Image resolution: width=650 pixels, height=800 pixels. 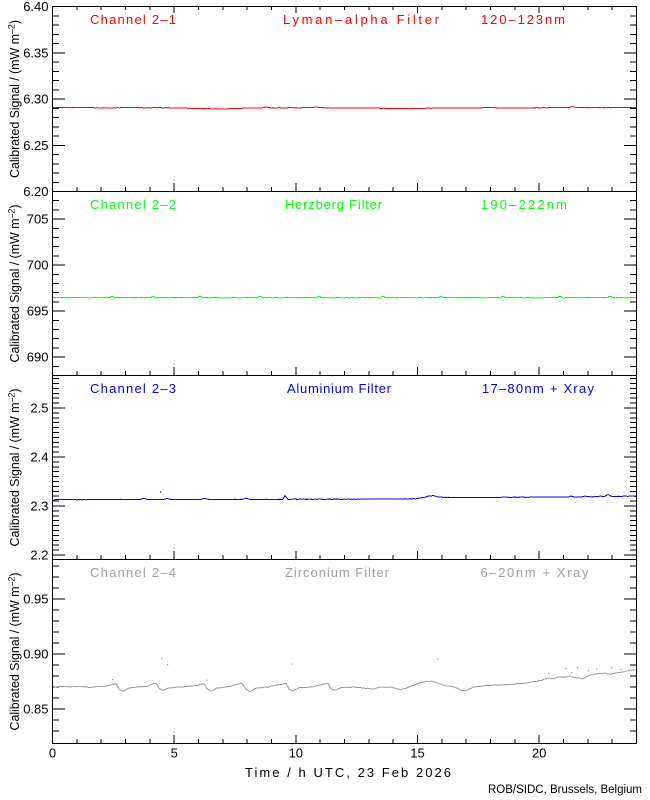 I want to click on svg-text: ROB/SIDC, Brussels, Belgium, so click(x=565, y=790).